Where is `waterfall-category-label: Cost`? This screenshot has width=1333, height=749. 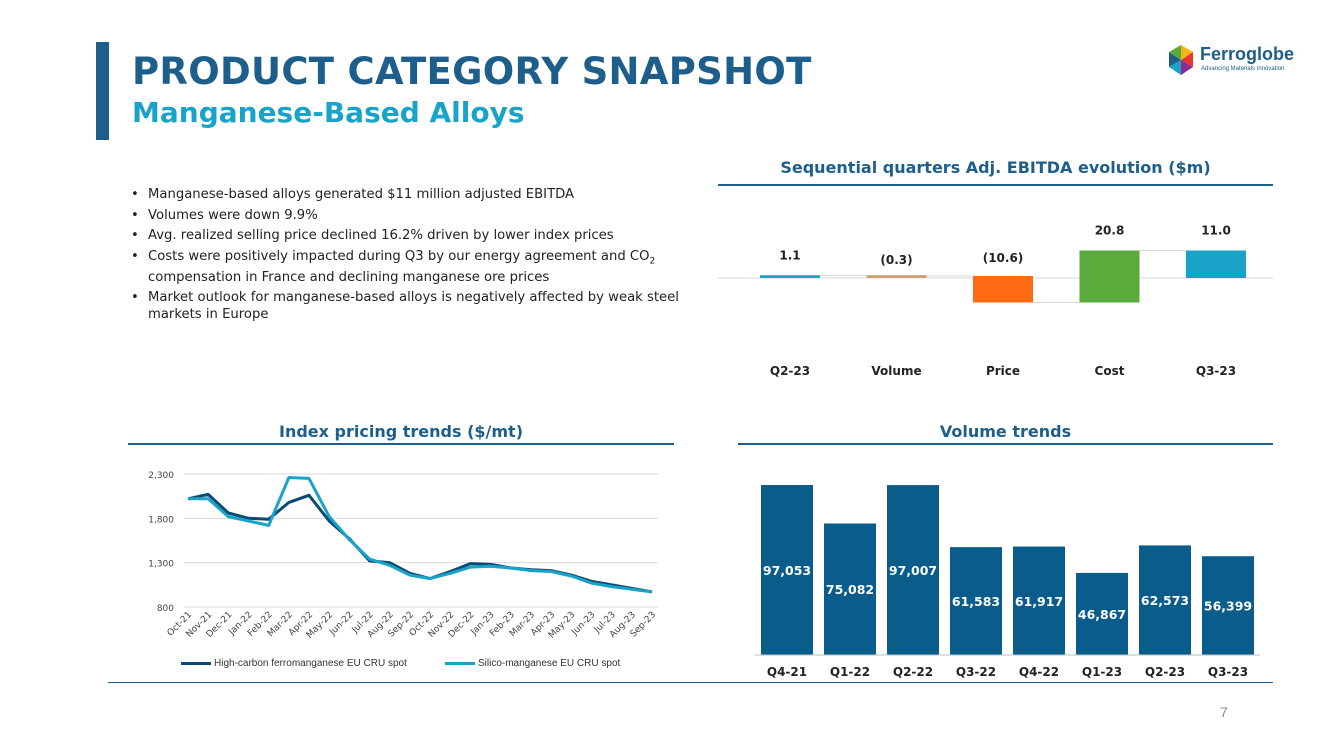
waterfall-category-label: Cost is located at coordinates (1110, 371).